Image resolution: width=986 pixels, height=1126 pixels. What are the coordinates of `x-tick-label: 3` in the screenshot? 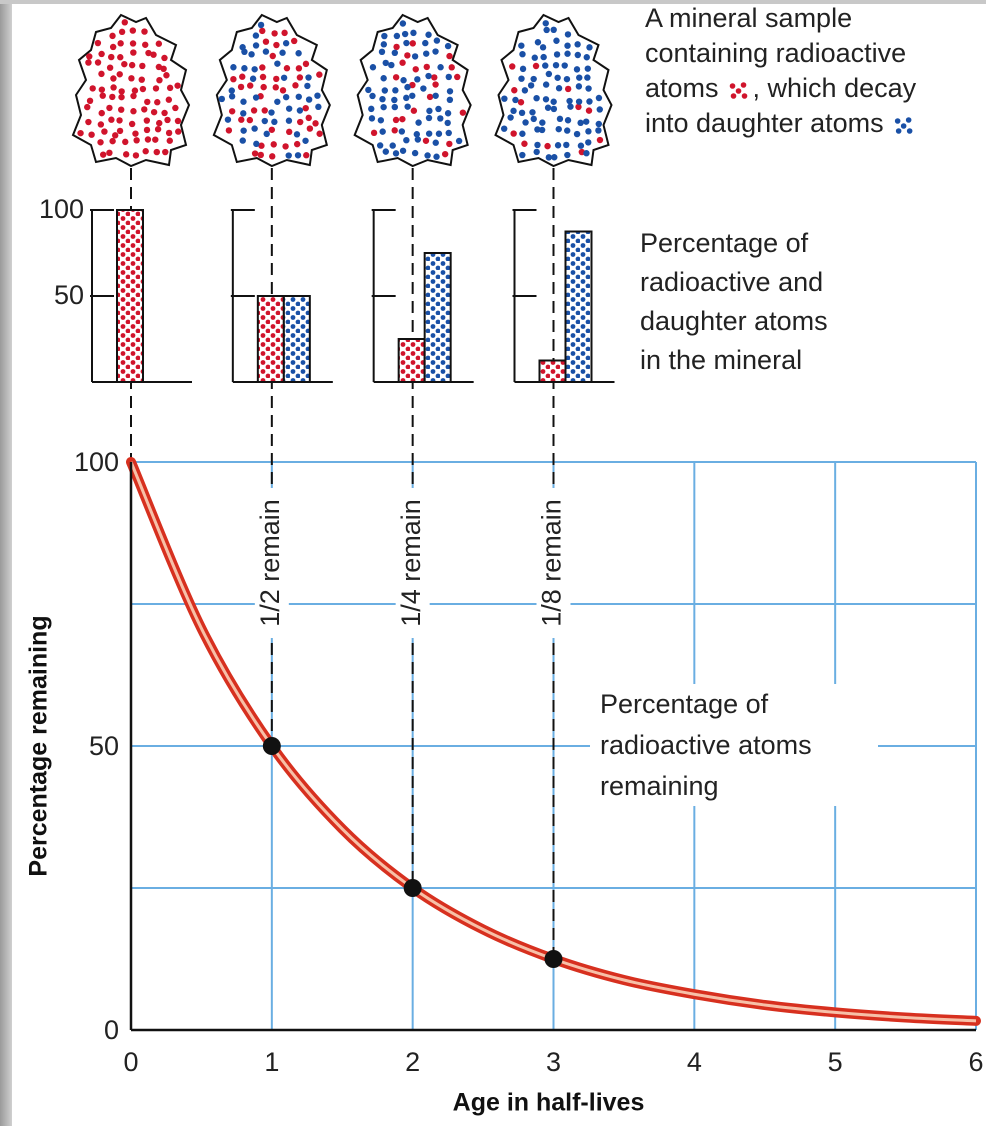 It's located at (553, 1062).